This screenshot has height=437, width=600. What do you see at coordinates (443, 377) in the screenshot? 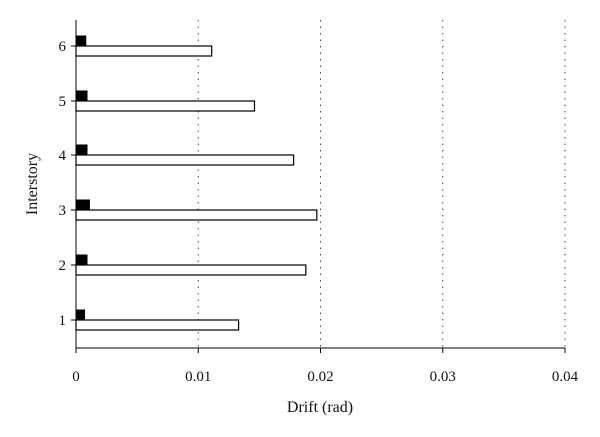
I see `x-tick-label: 0.03` at bounding box center [443, 377].